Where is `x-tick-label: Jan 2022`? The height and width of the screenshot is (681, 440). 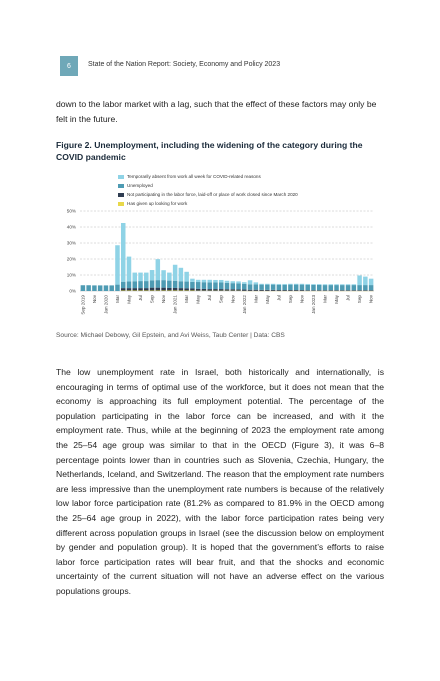 x-tick-label: Jan 2022 is located at coordinates (244, 304).